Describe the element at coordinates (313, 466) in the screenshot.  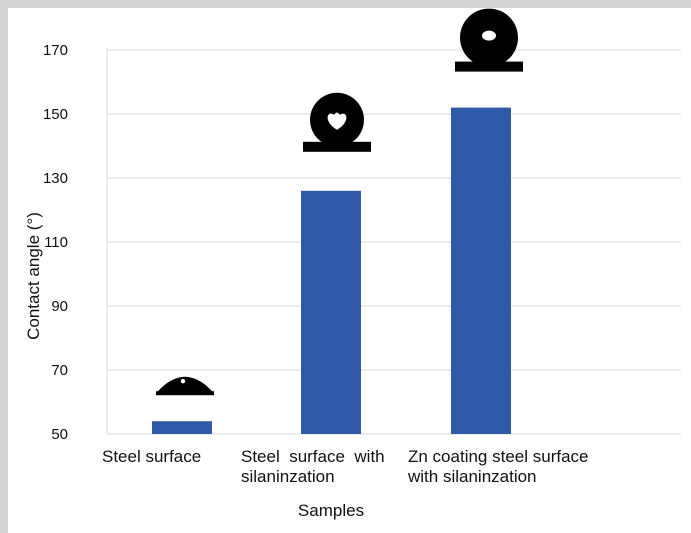
I see `x-category-label: Steel surface with silaninzation` at that location.